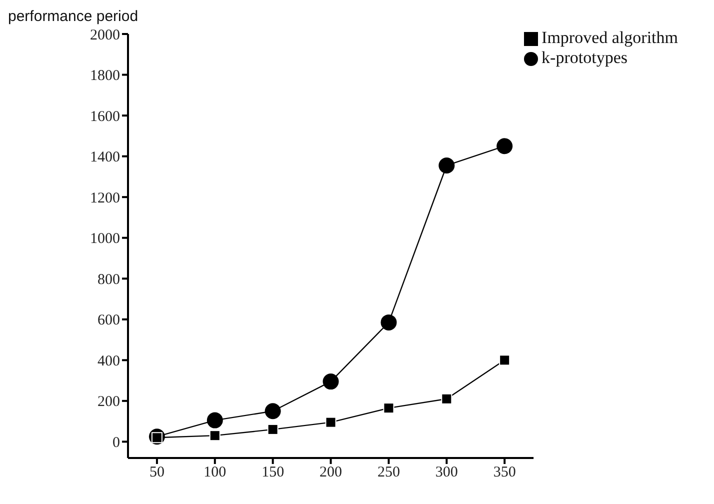 The image size is (714, 504). What do you see at coordinates (273, 472) in the screenshot?
I see `x-tick-label: 150` at bounding box center [273, 472].